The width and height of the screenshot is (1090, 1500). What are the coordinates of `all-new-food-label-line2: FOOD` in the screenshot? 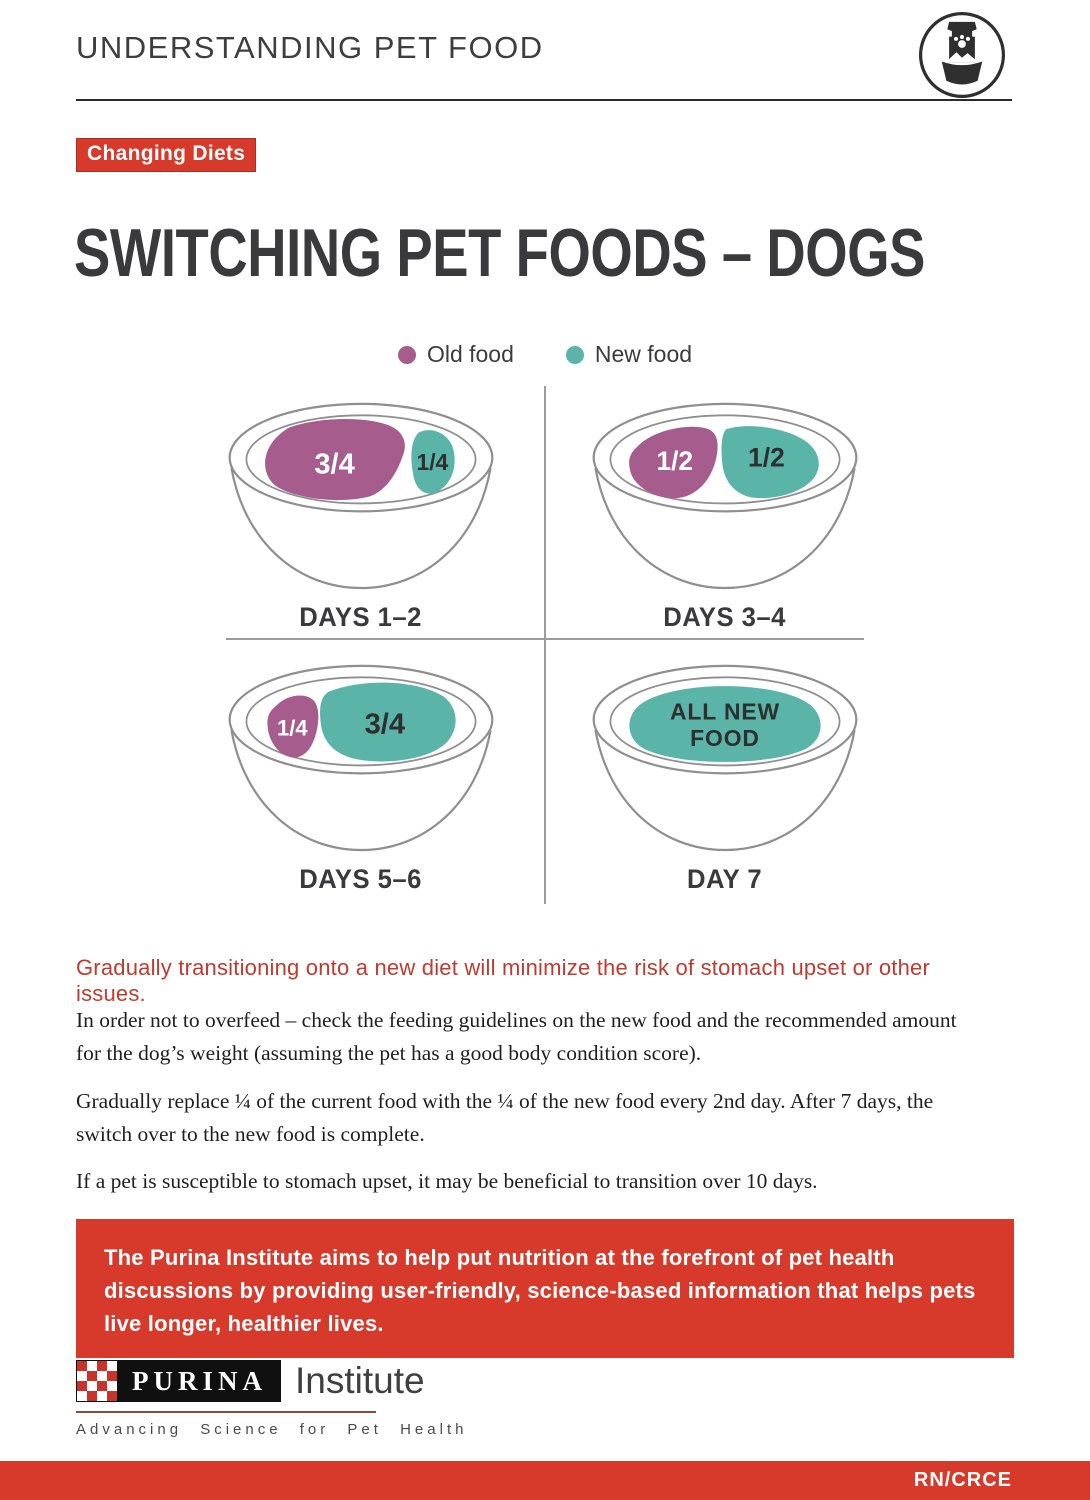 It's located at (725, 738).